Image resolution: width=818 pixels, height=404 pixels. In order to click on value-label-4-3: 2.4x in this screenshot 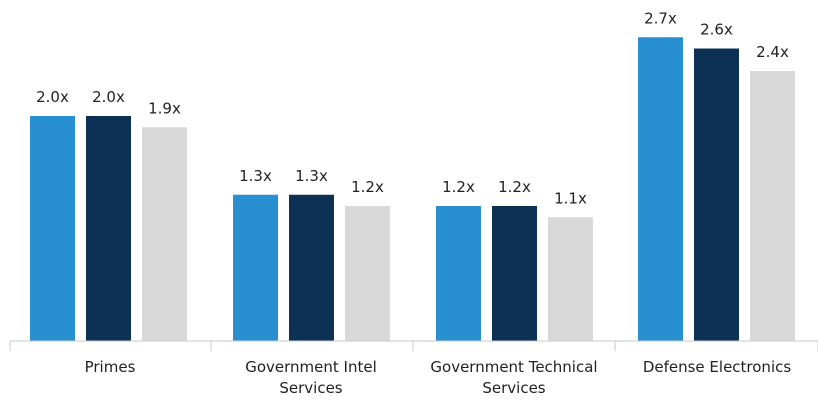, I will do `click(772, 52)`.